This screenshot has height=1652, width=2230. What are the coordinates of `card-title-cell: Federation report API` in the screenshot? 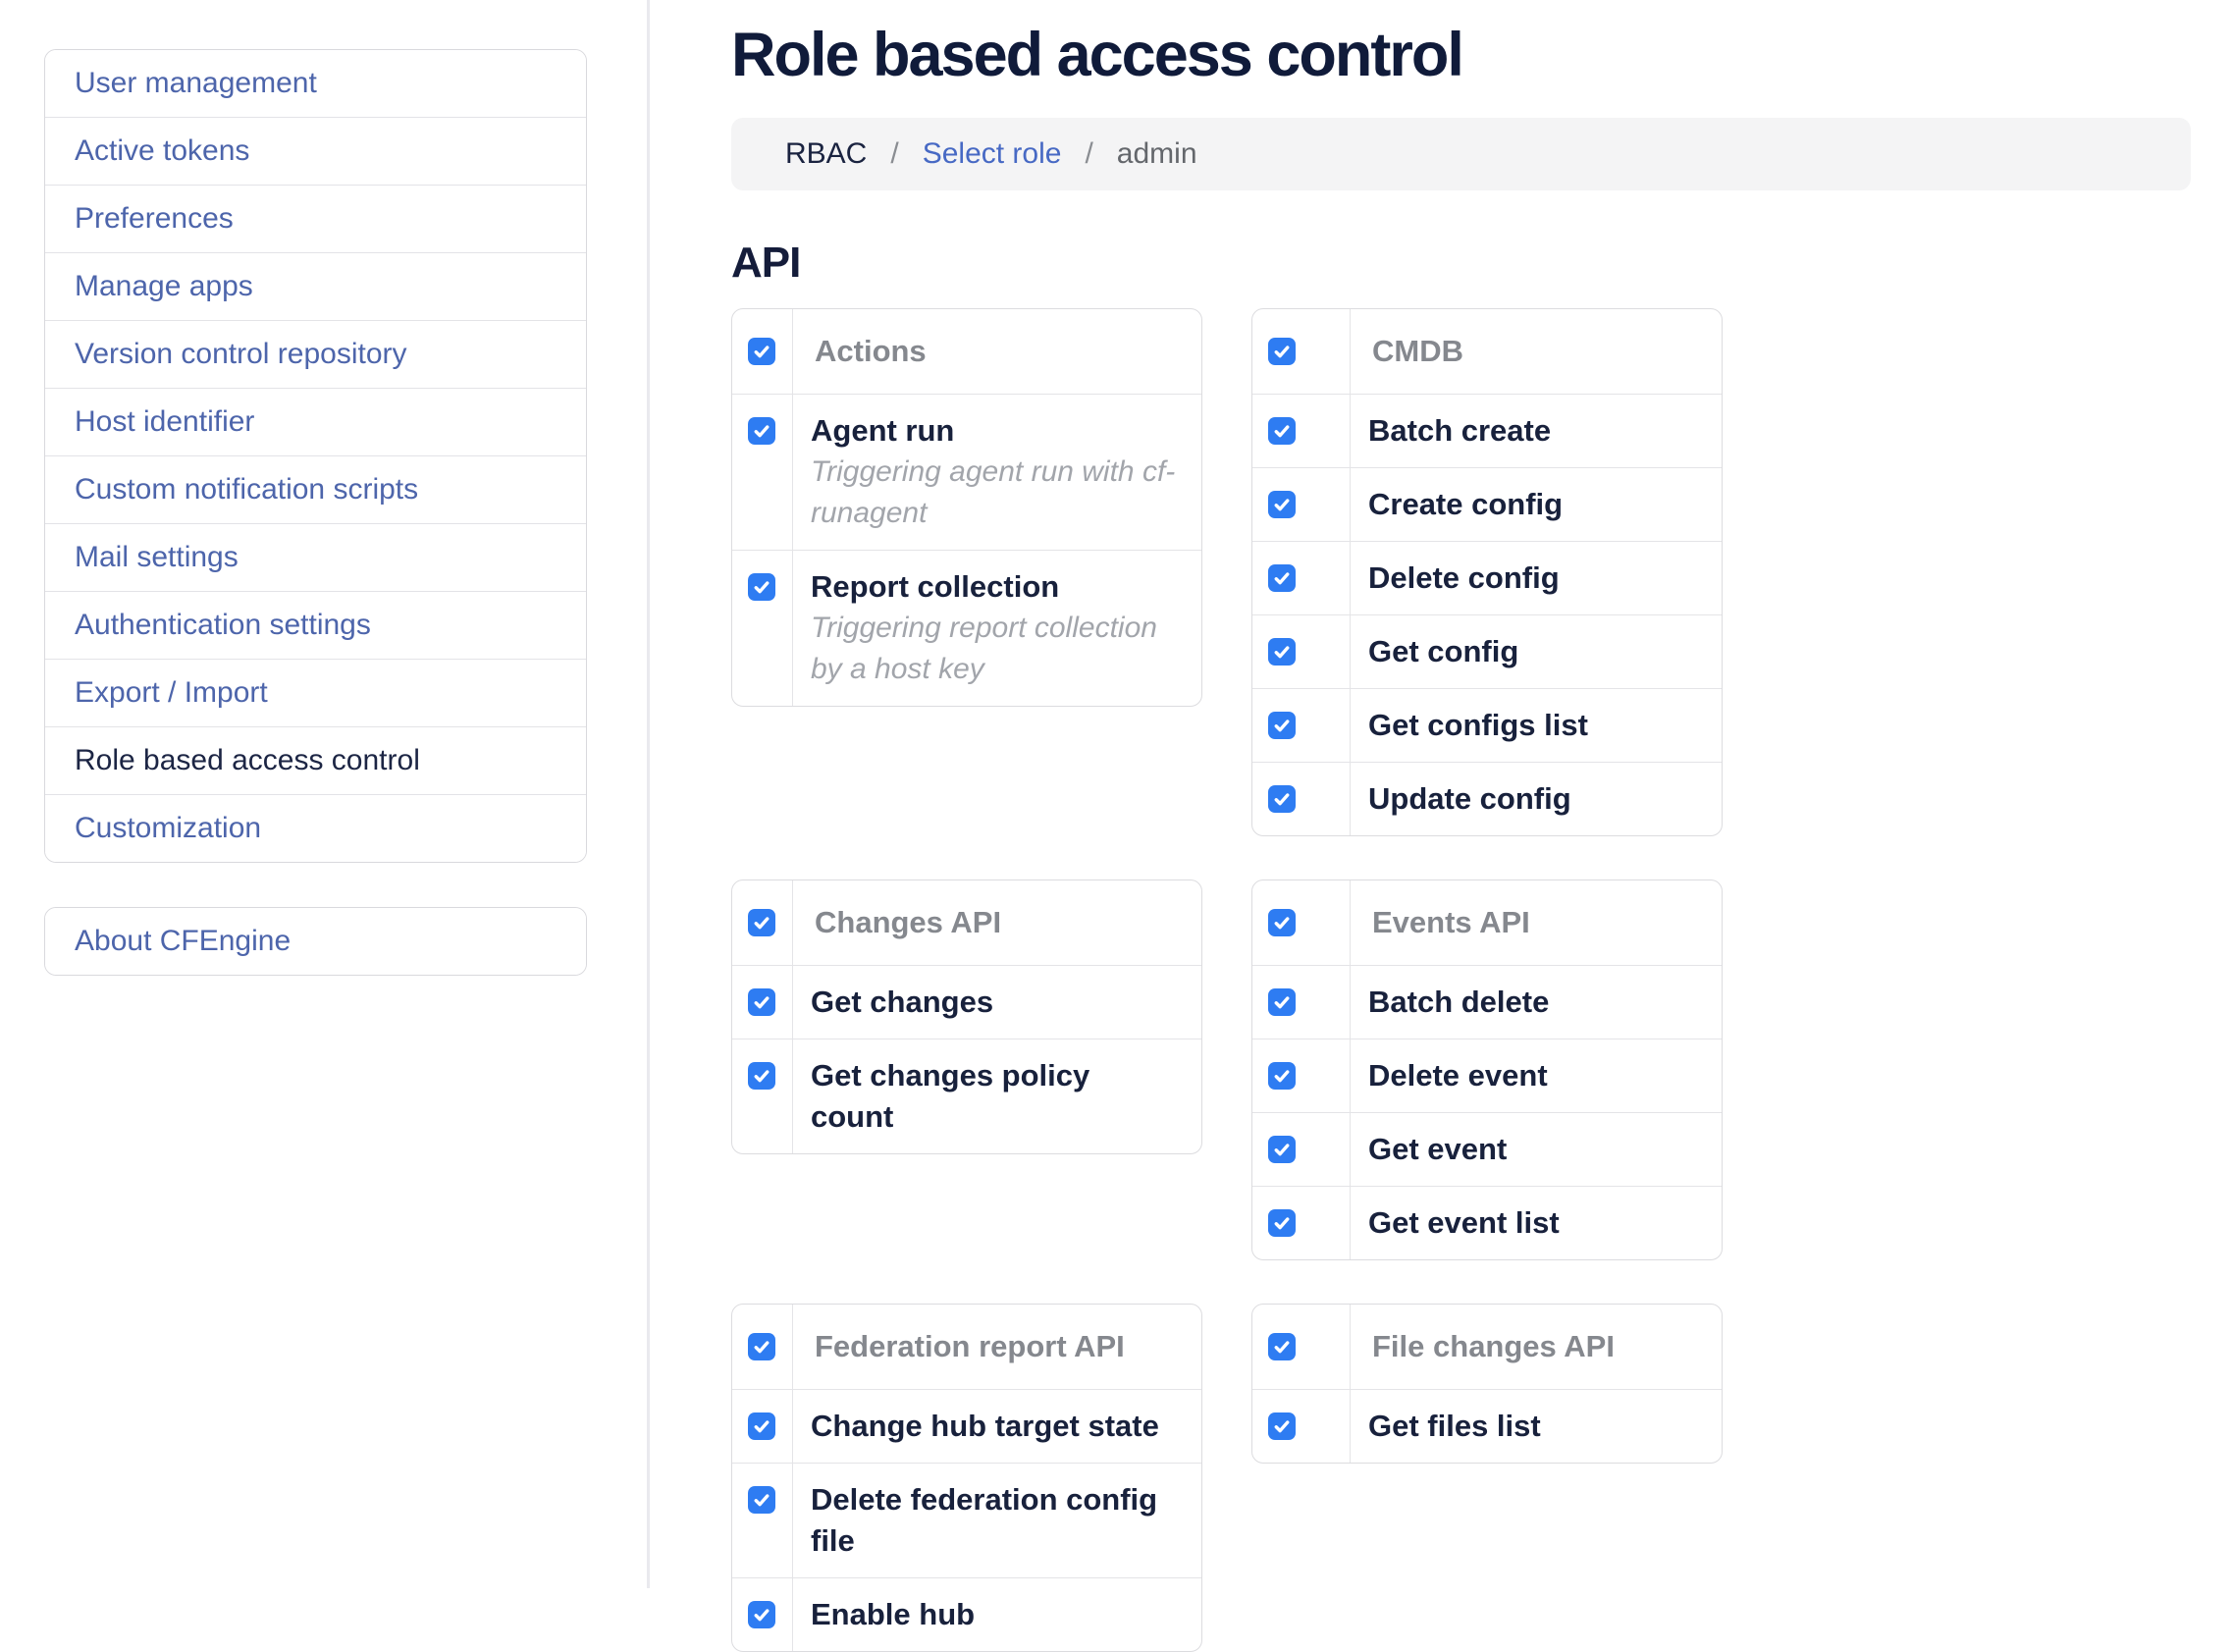 It's located at (997, 1347).